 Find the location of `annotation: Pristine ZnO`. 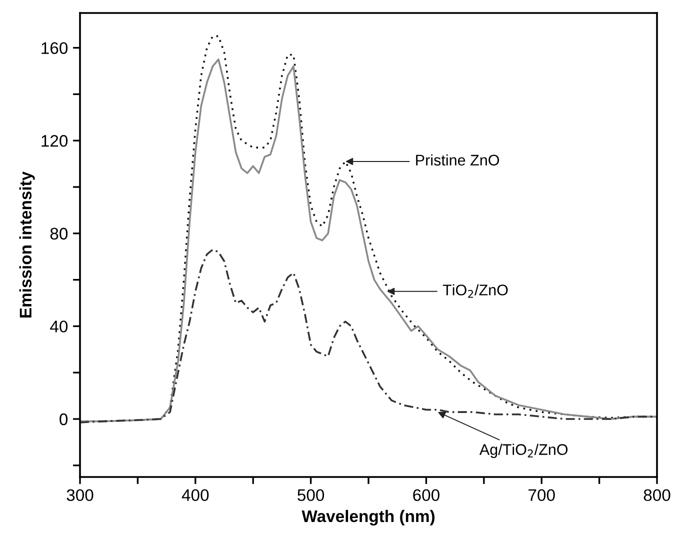

annotation: Pristine ZnO is located at coordinates (458, 160).